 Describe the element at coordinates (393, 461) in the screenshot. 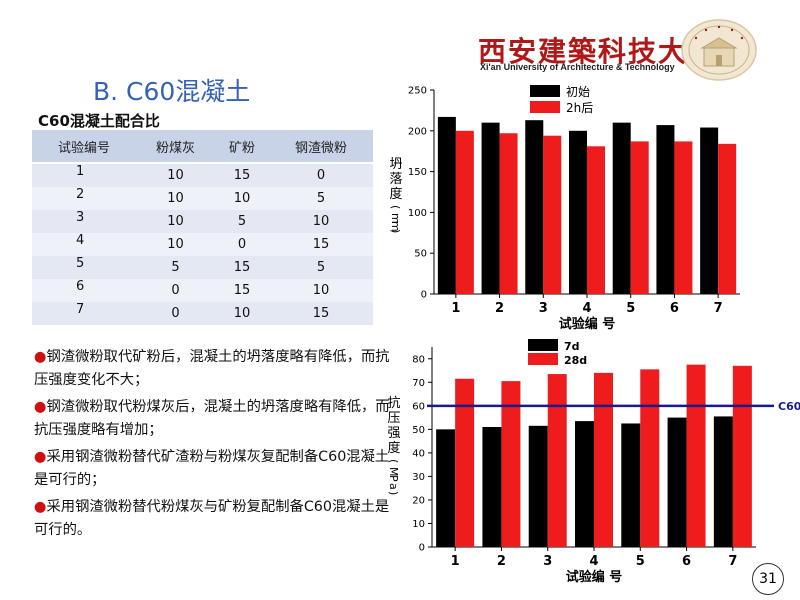

I see `y-axis-label-char: (` at that location.